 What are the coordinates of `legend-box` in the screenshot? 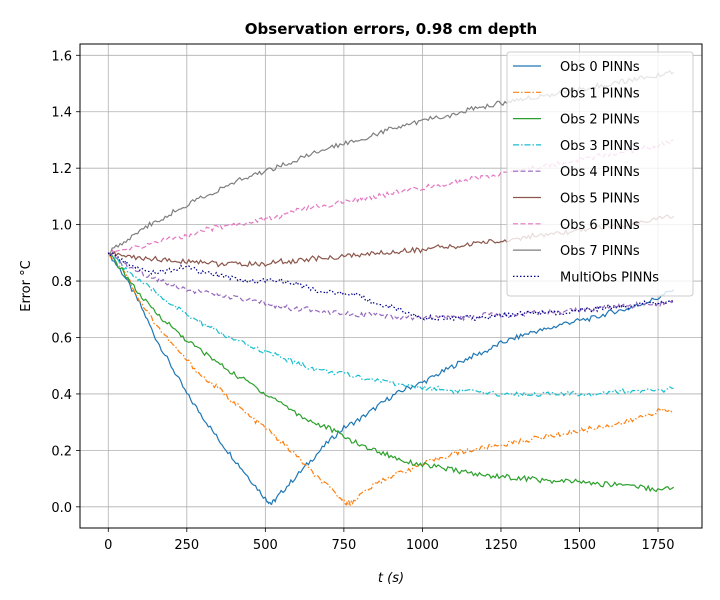 It's located at (600, 174).